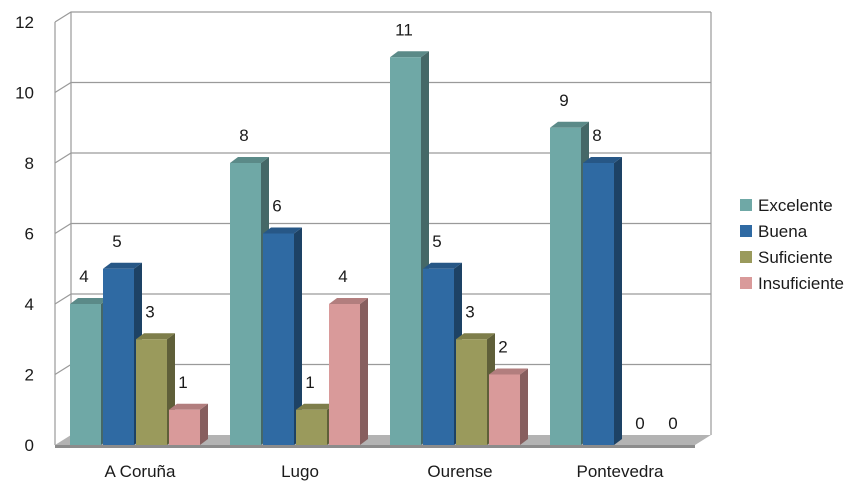 The image size is (854, 483). Describe the element at coordinates (29, 234) in the screenshot. I see `y-tick-label: 6` at that location.